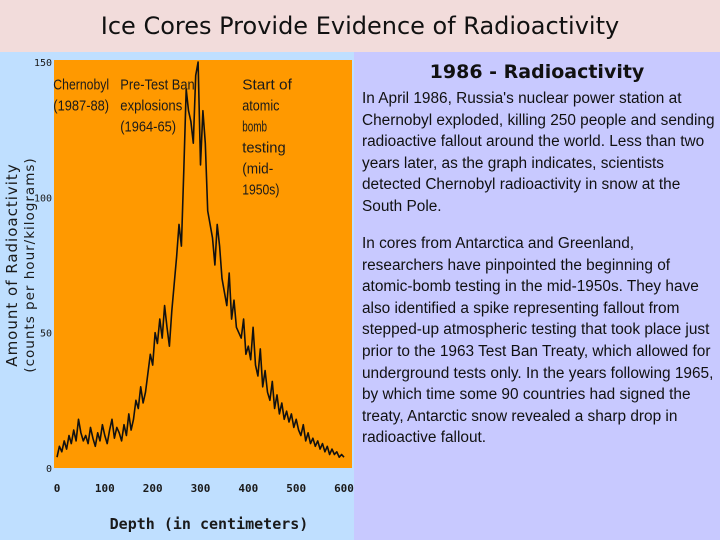 This screenshot has width=720, height=540. Describe the element at coordinates (30, 264) in the screenshot. I see `y-axis-label-line2: (counts per hour/kilograms)` at that location.